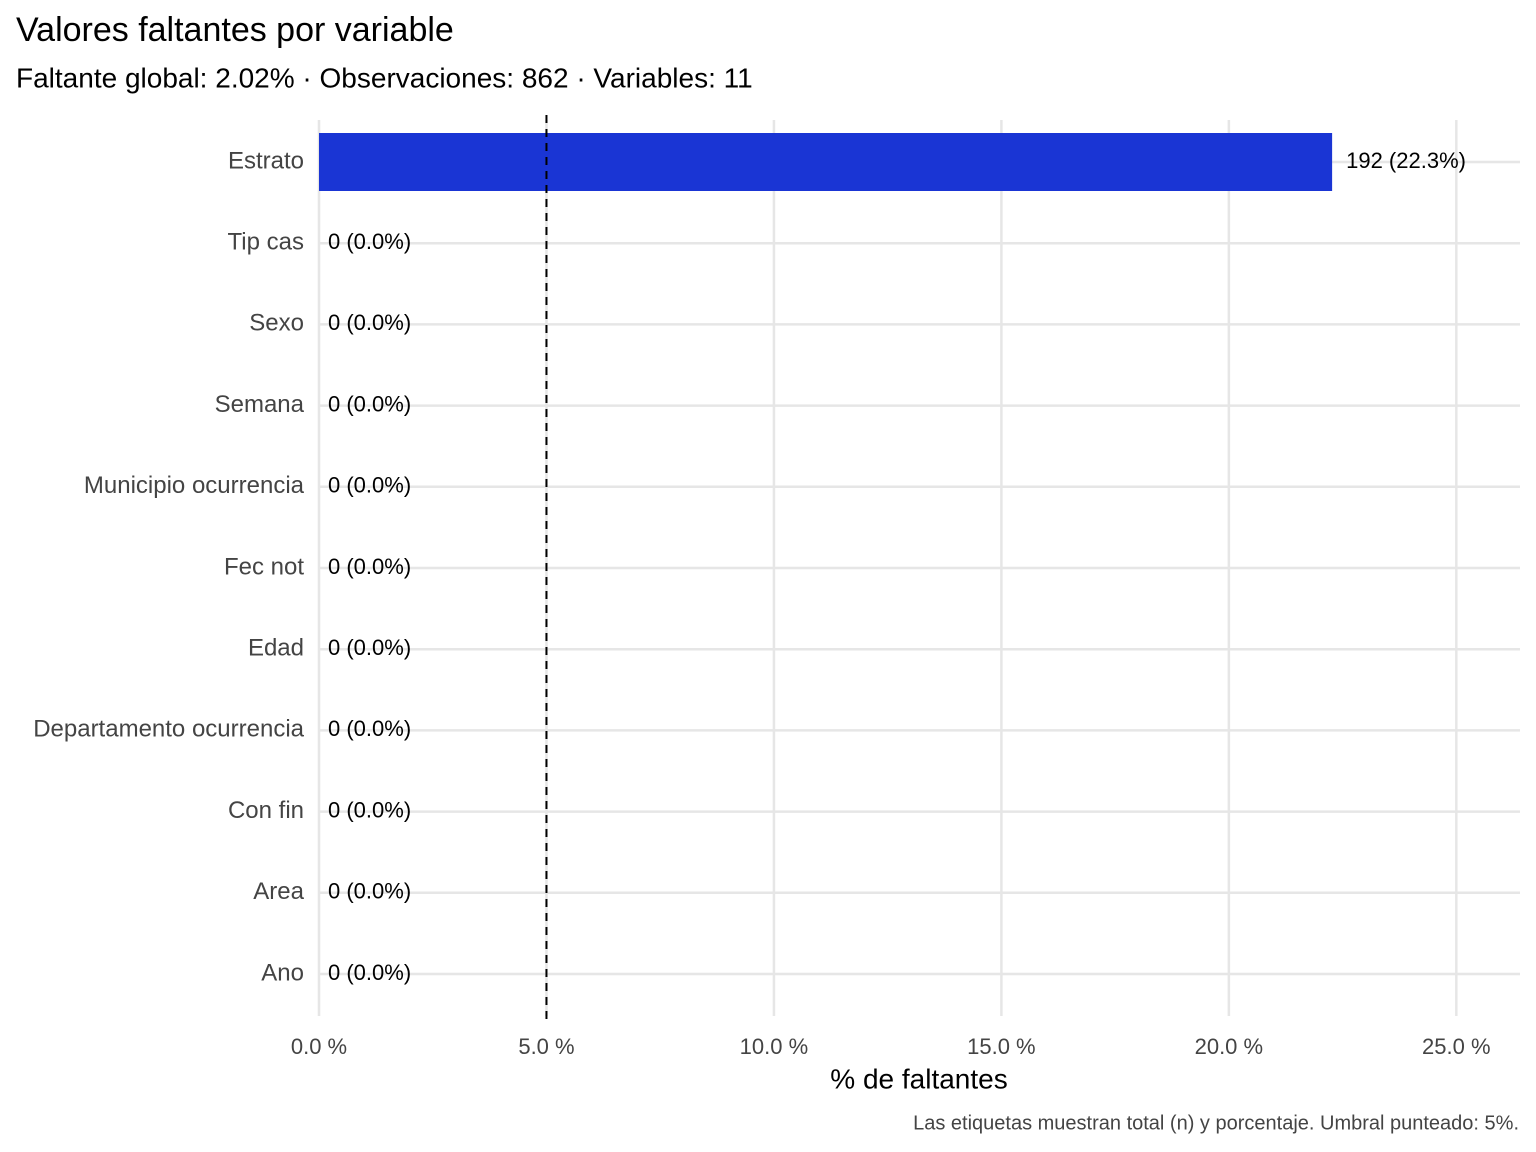 Image resolution: width=1536 pixels, height=1152 pixels. I want to click on value-label: 192 (22.3%), so click(1406, 160).